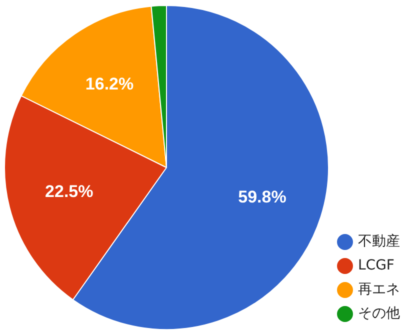 The width and height of the screenshot is (410, 335). I want to click on data-label: 59.8%, so click(262, 197).